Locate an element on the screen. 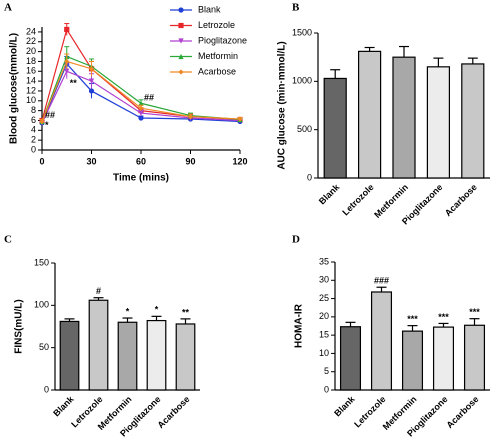 Image resolution: width=500 pixels, height=441 pixels. legend-label: Letrozole is located at coordinates (216, 25).